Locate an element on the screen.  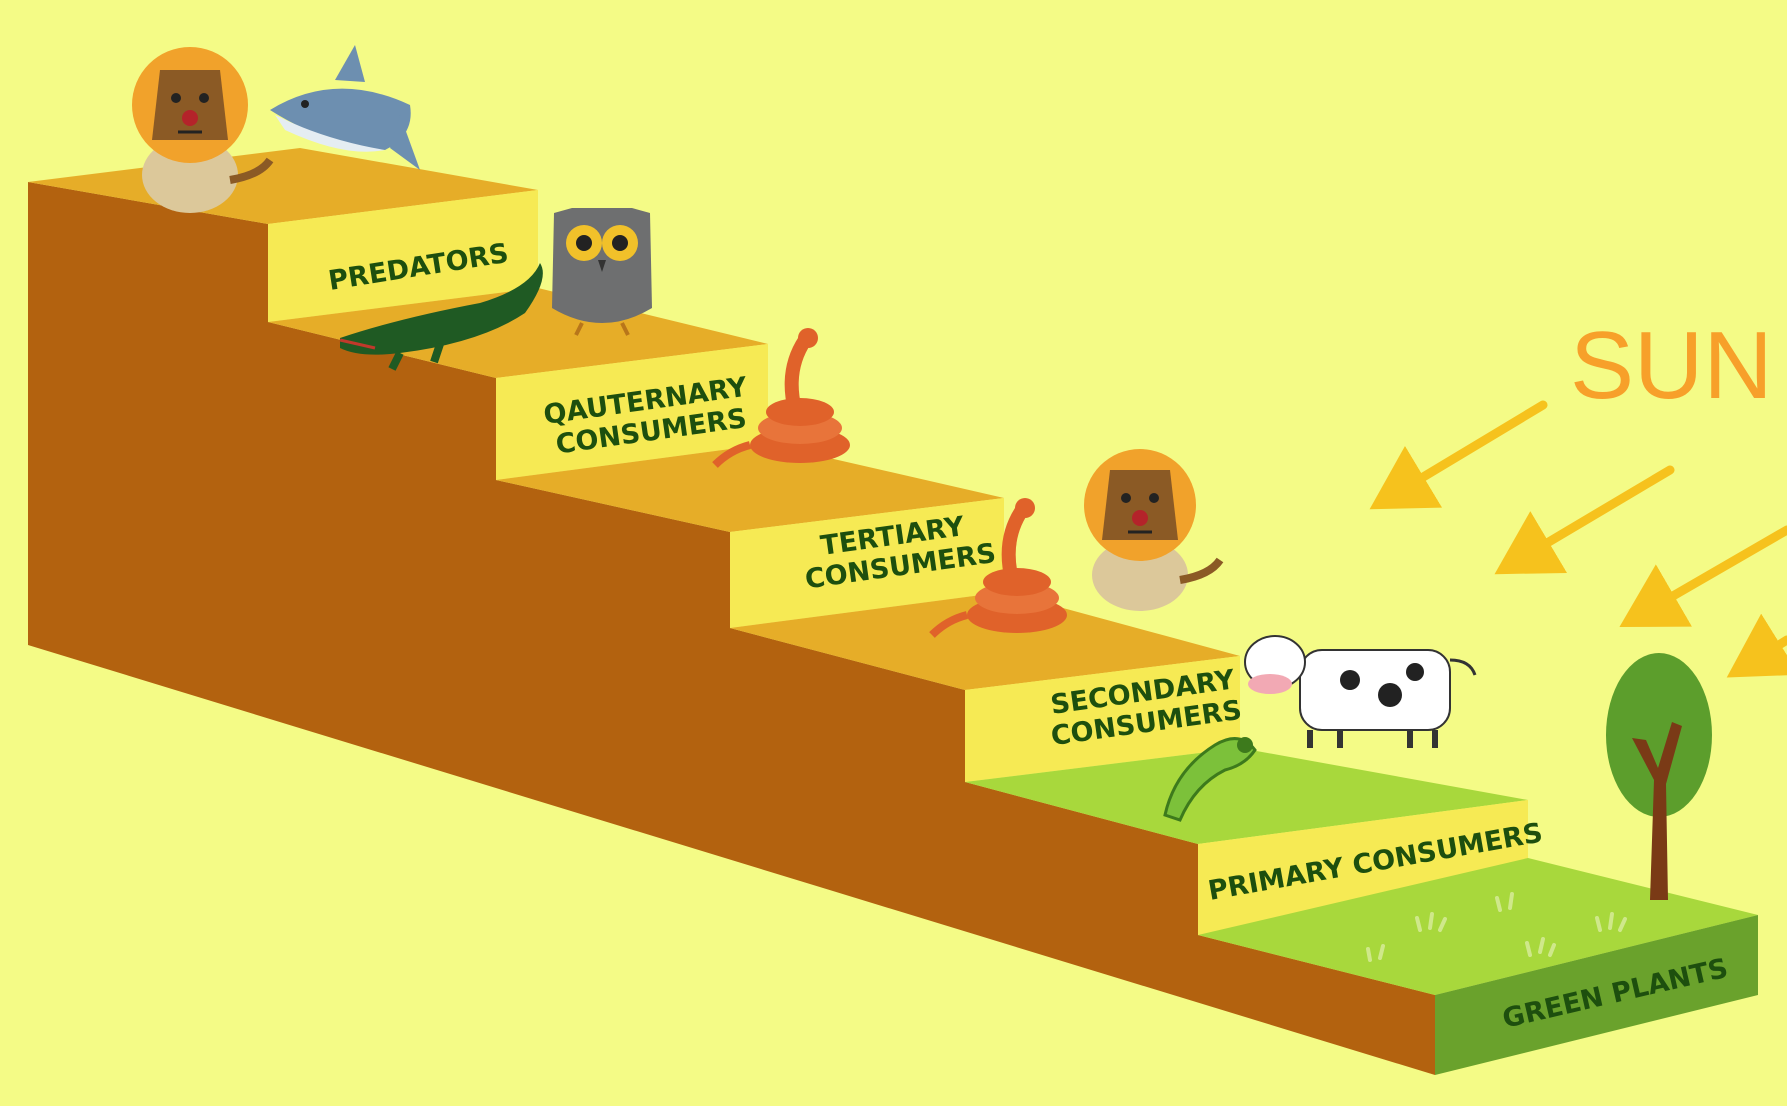
step-top-green-plants is located at coordinates (1478, 926).